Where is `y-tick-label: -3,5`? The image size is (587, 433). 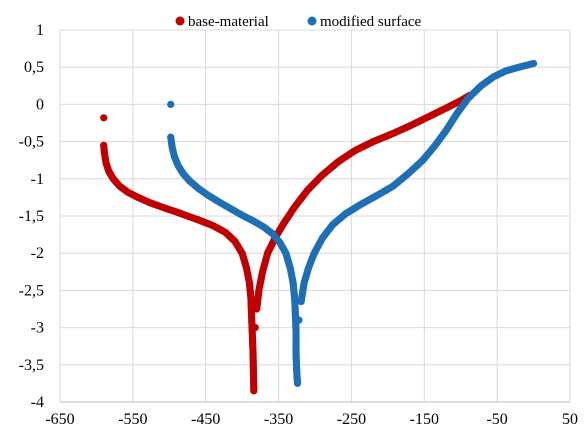
y-tick-label: -3,5 is located at coordinates (31, 365).